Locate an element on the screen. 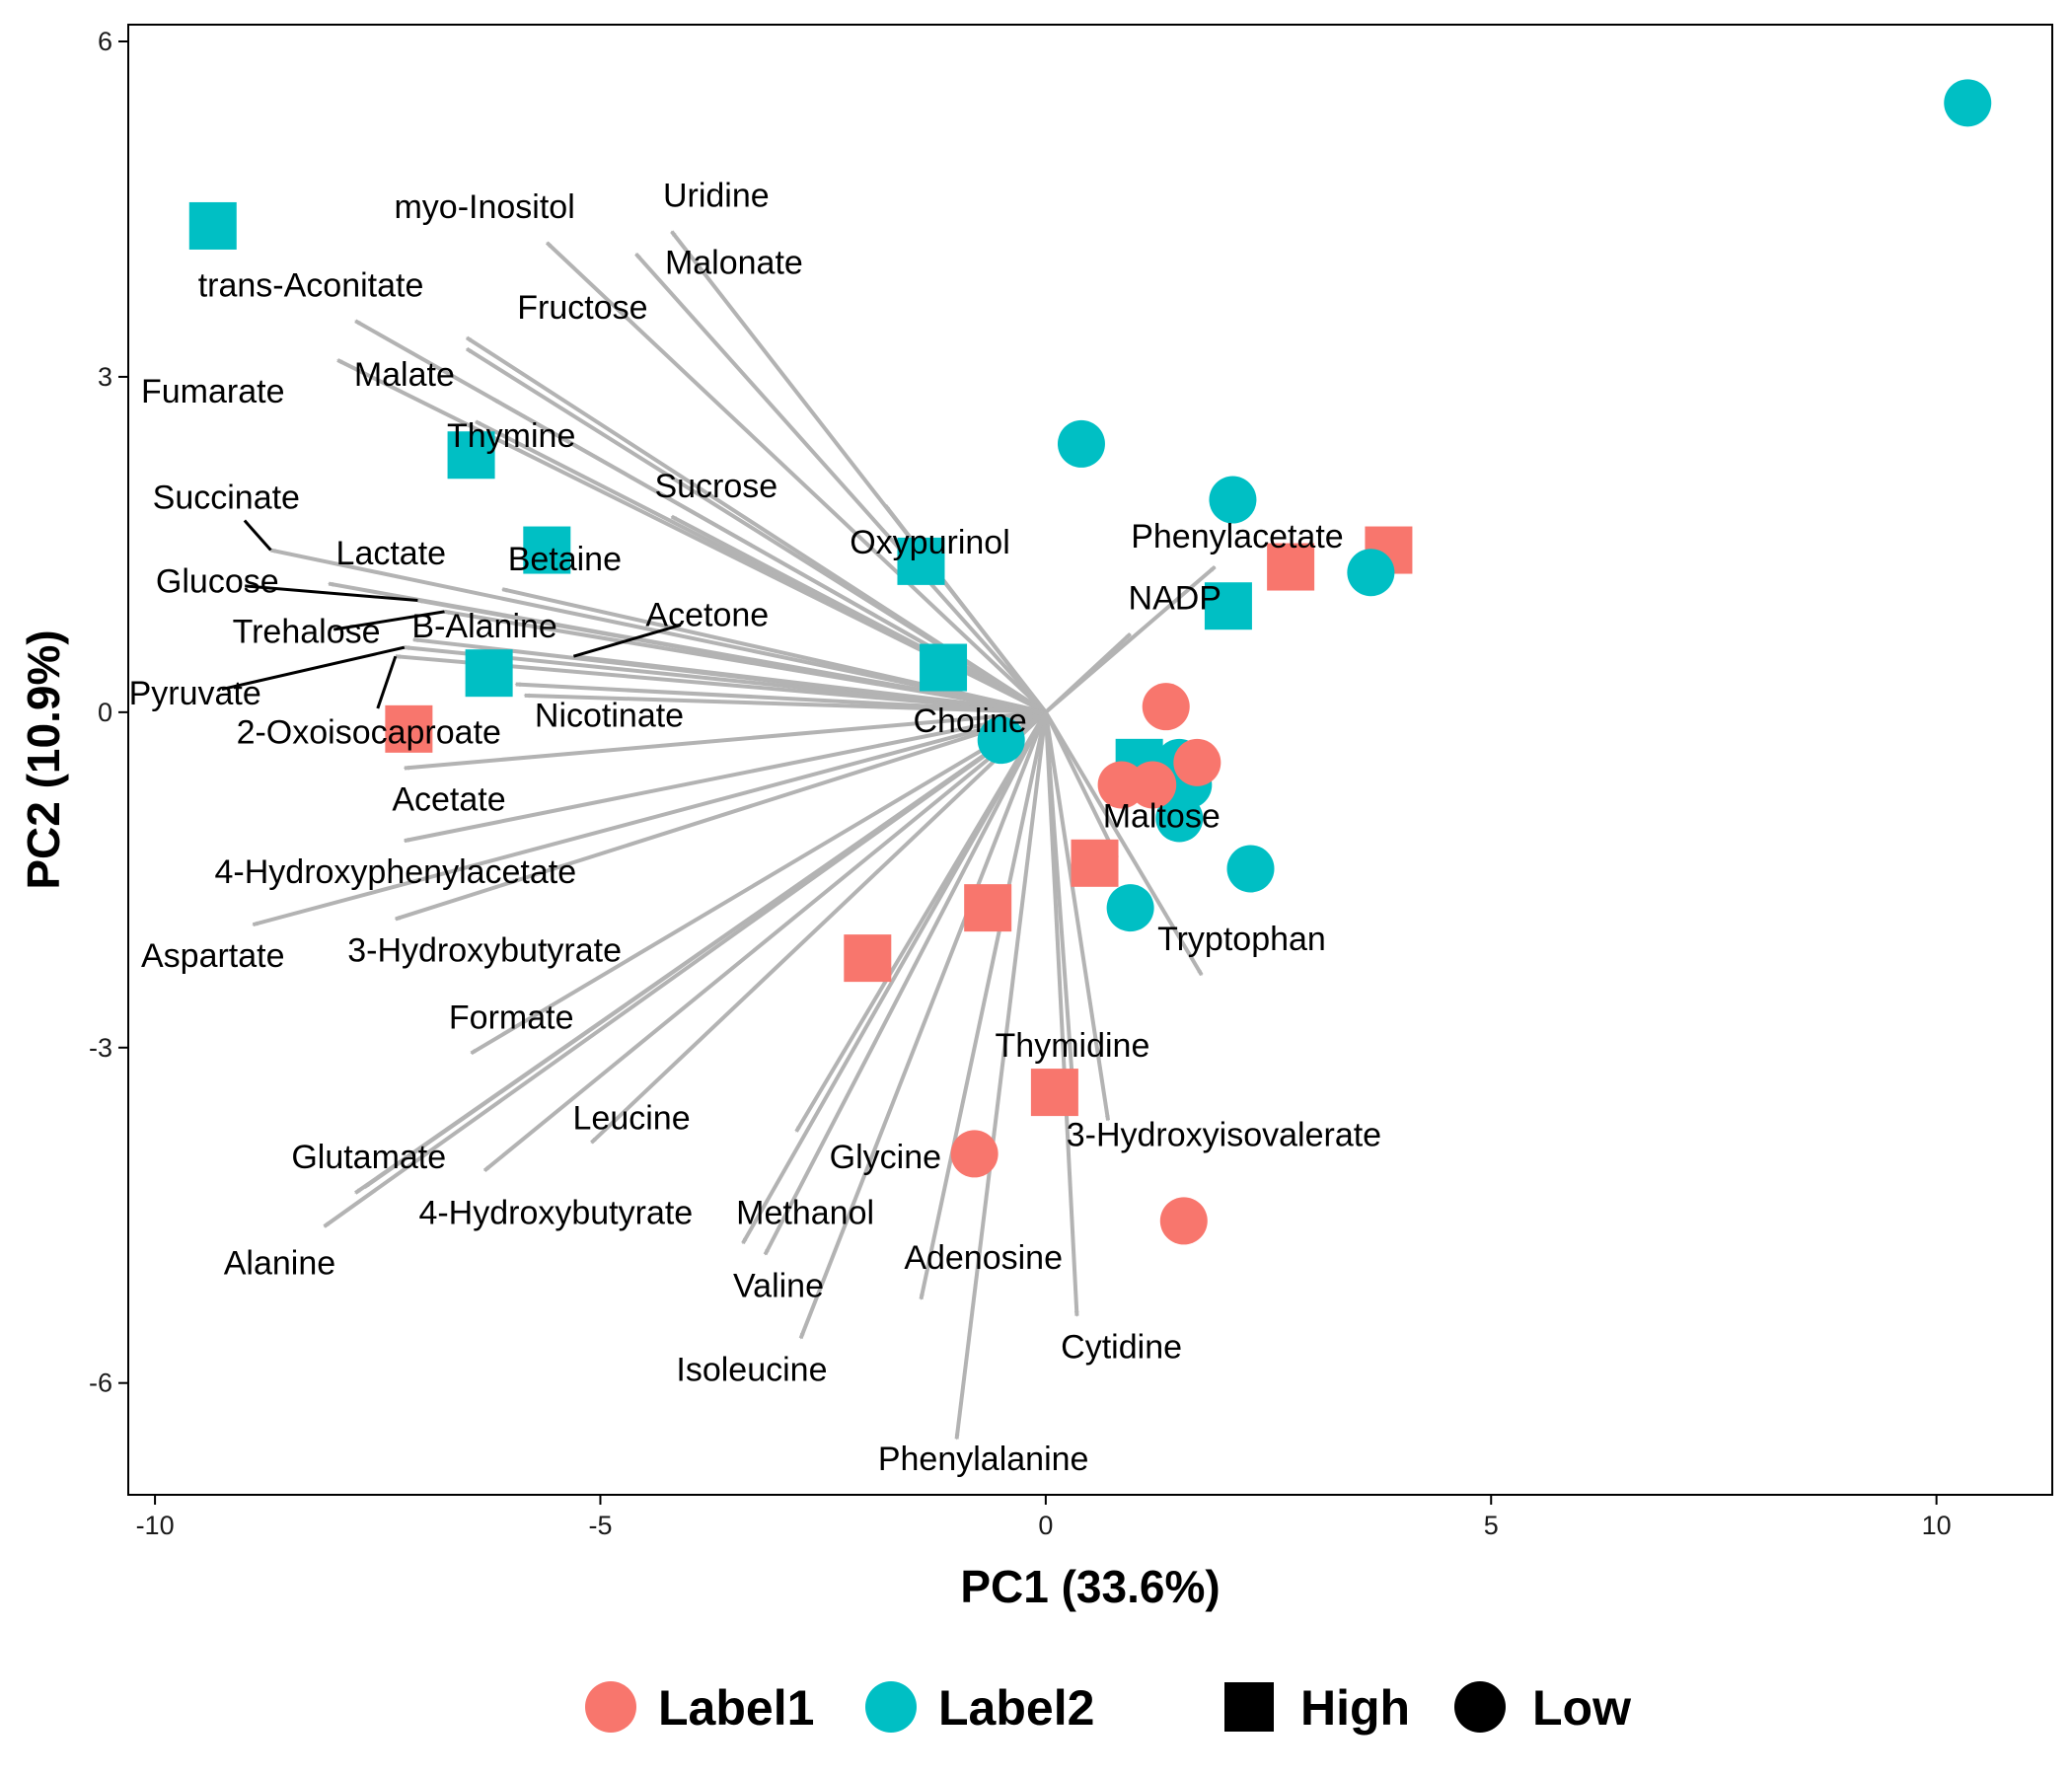 The width and height of the screenshot is (2072, 1776). loading-label-phenylalanine: Phenylalanine is located at coordinates (984, 1460).